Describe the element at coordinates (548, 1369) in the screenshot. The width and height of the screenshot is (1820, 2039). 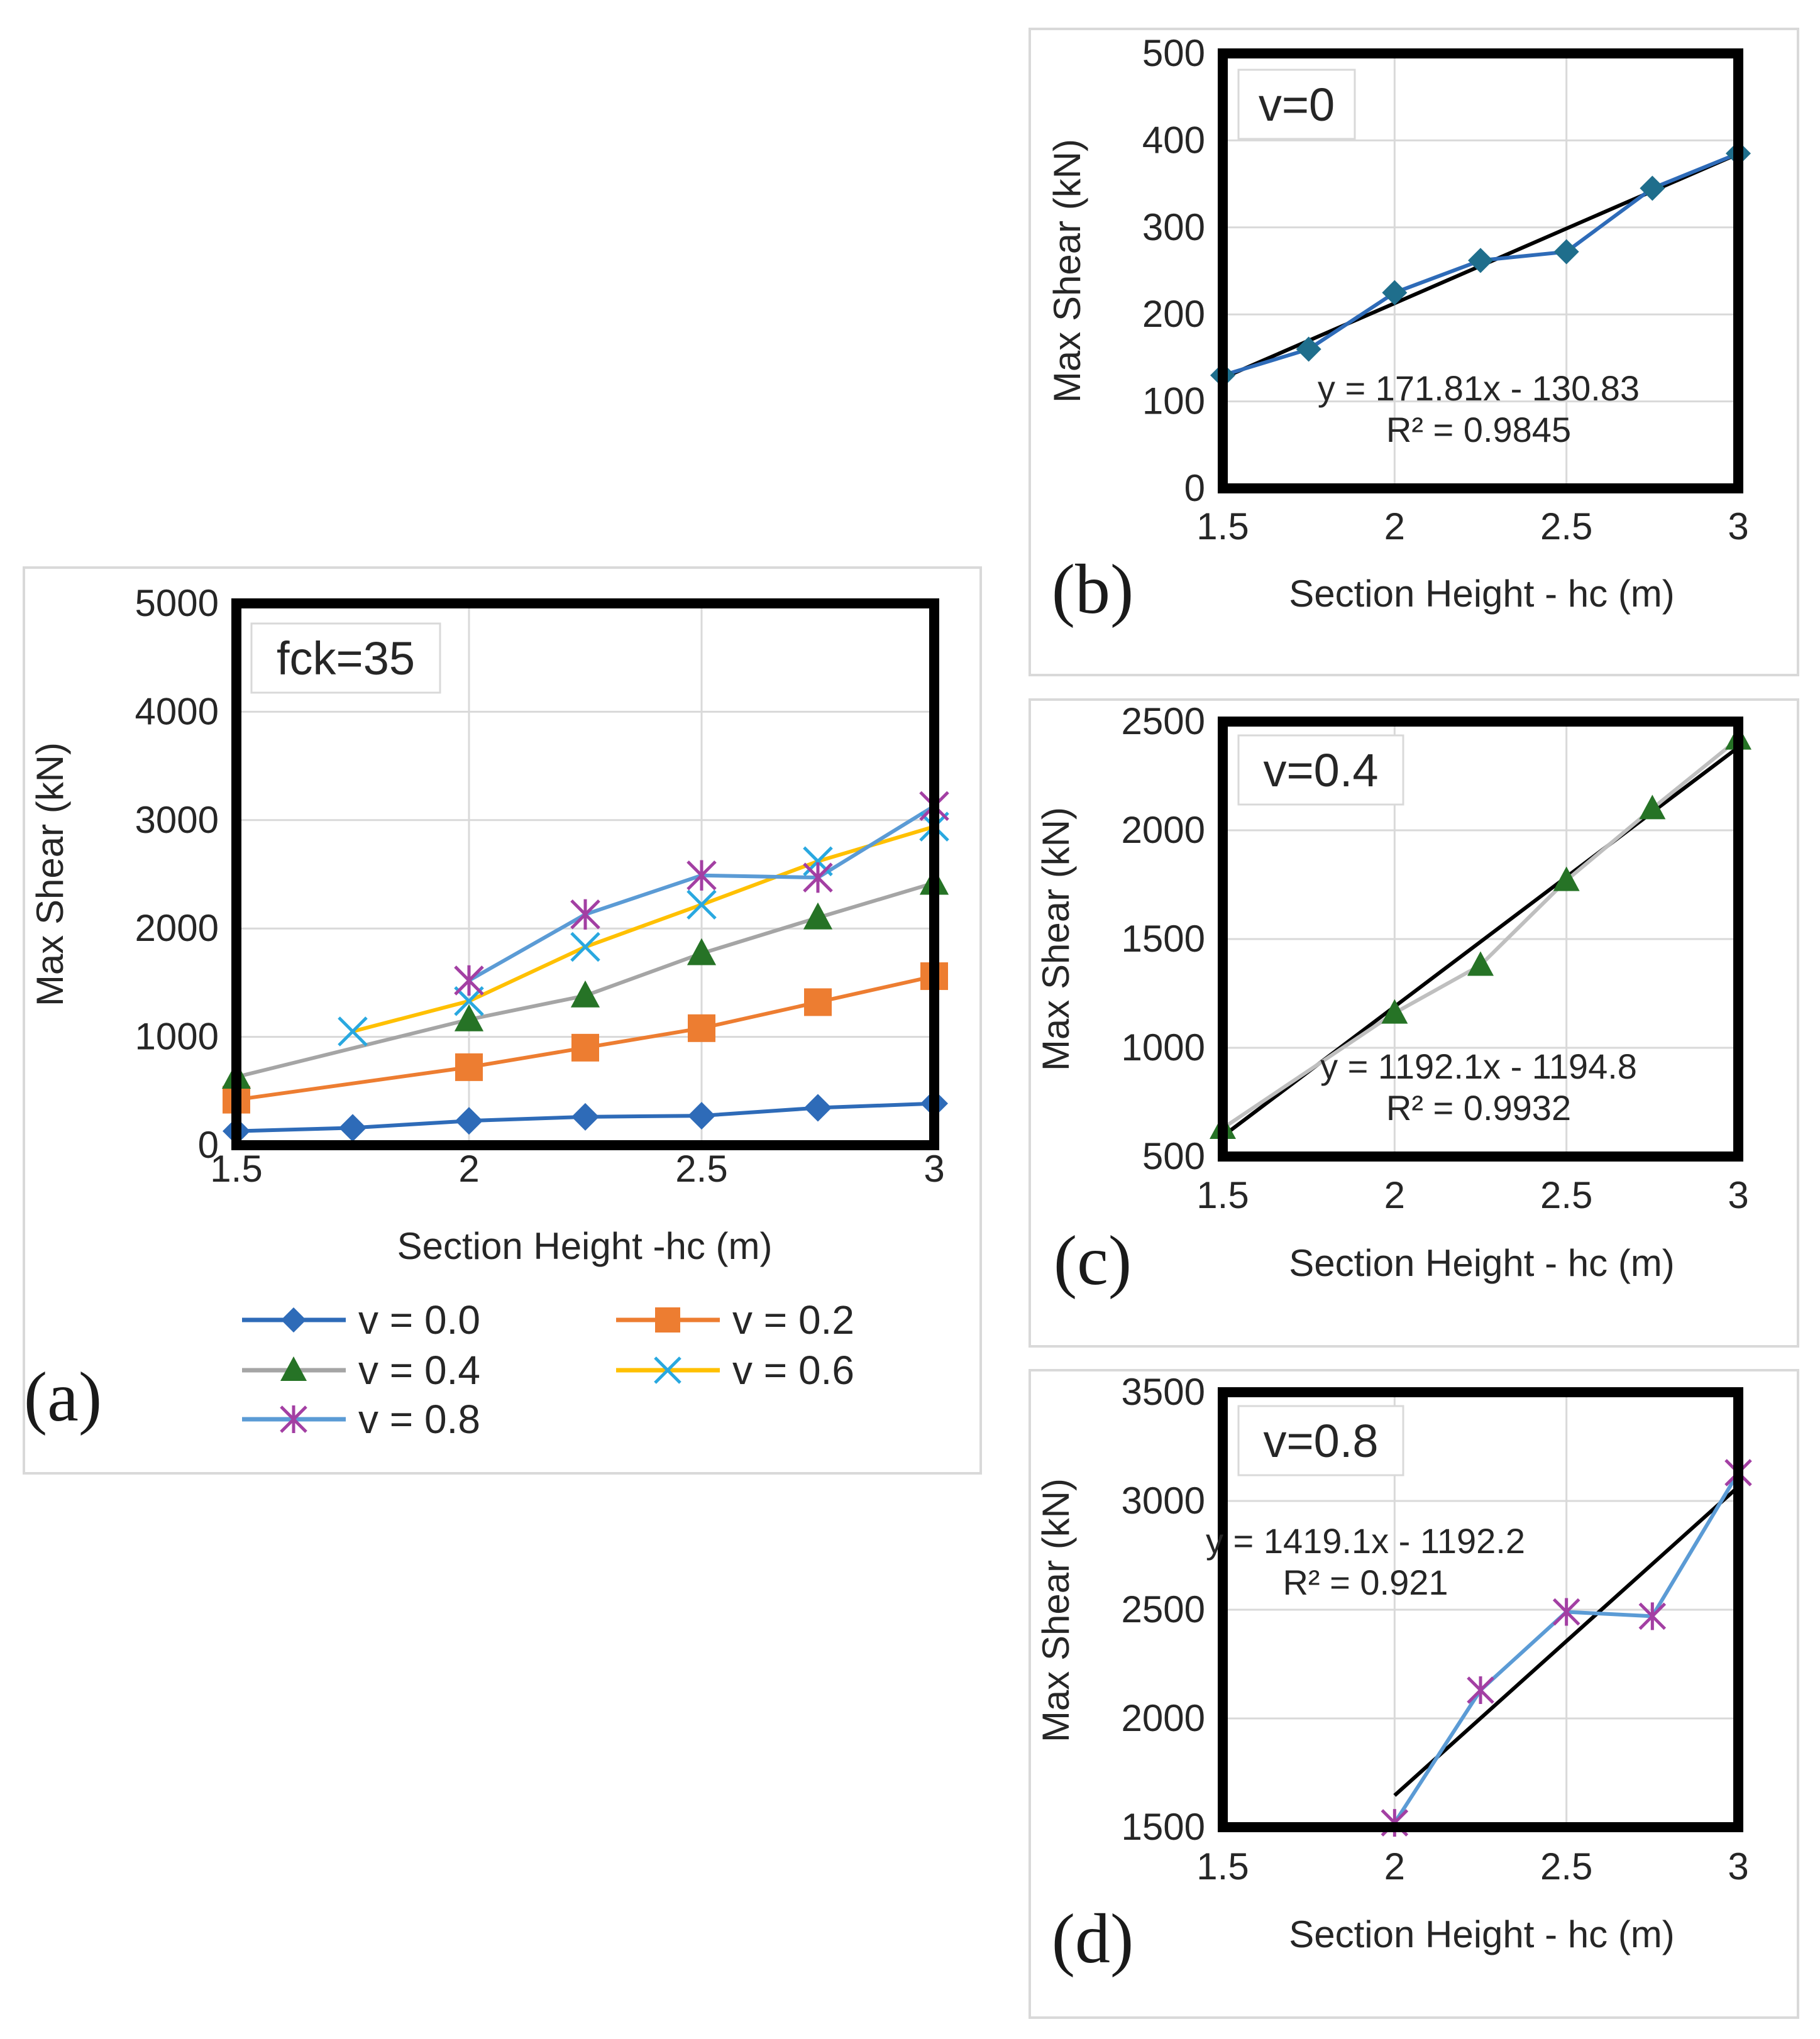
I see `legend: v = 0.0 v = 0.2 v = 0.4 v = 0.6 v = 0.8` at that location.